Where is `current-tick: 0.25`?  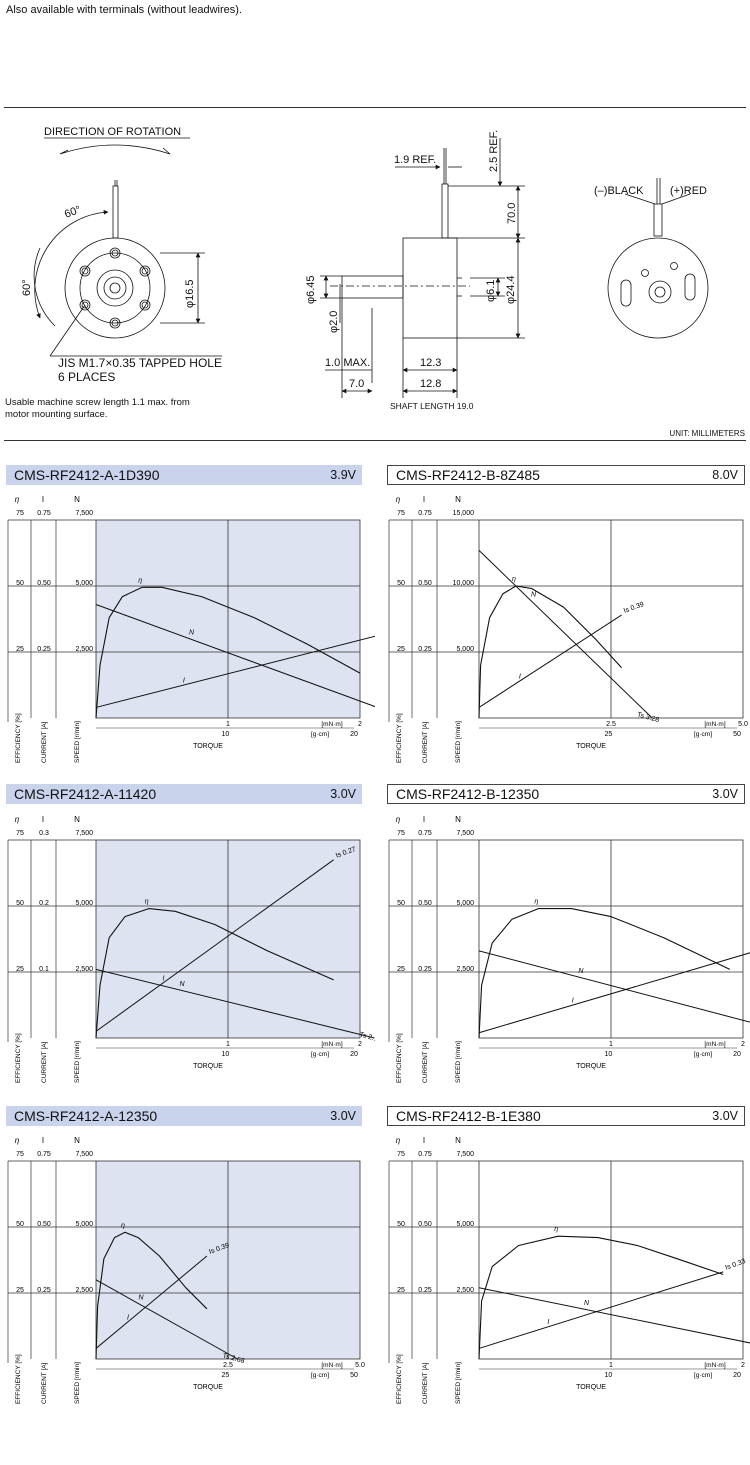
current-tick: 0.25 is located at coordinates (425, 649).